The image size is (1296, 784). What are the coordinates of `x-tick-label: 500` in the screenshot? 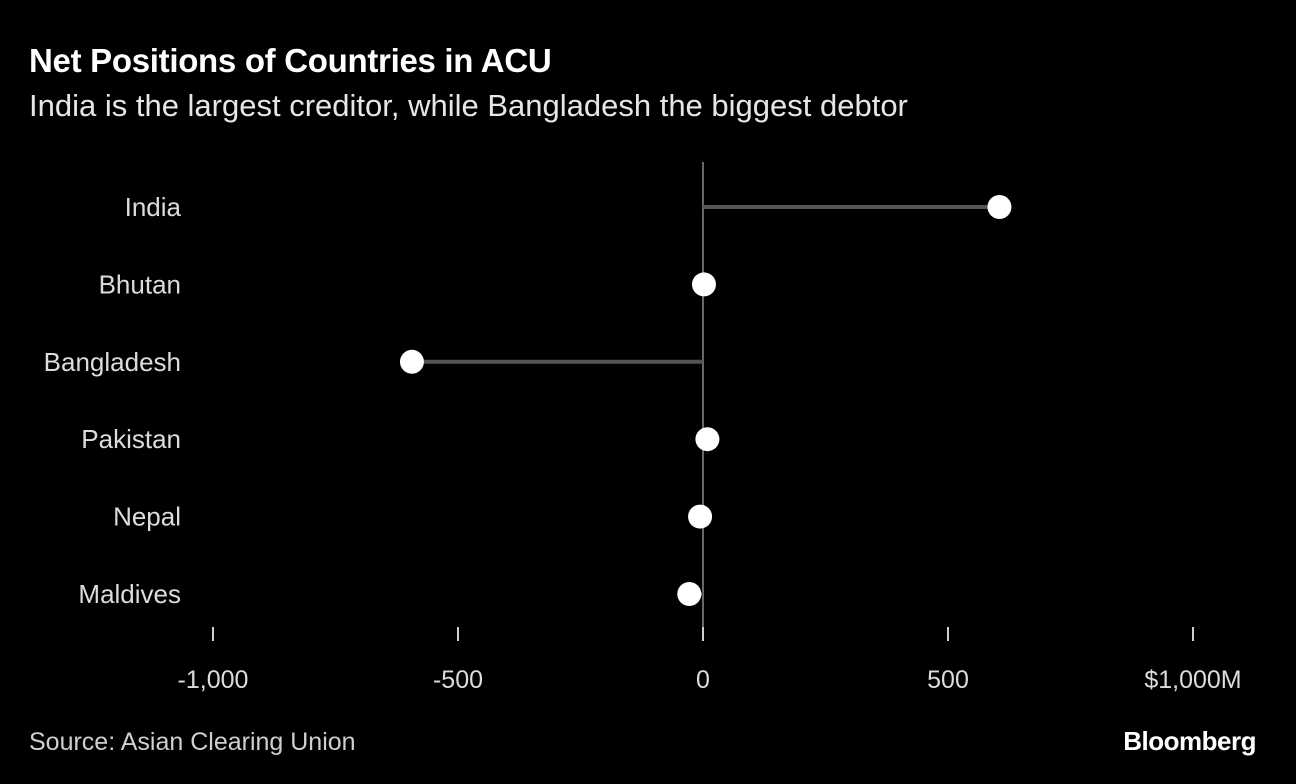 It's located at (948, 680).